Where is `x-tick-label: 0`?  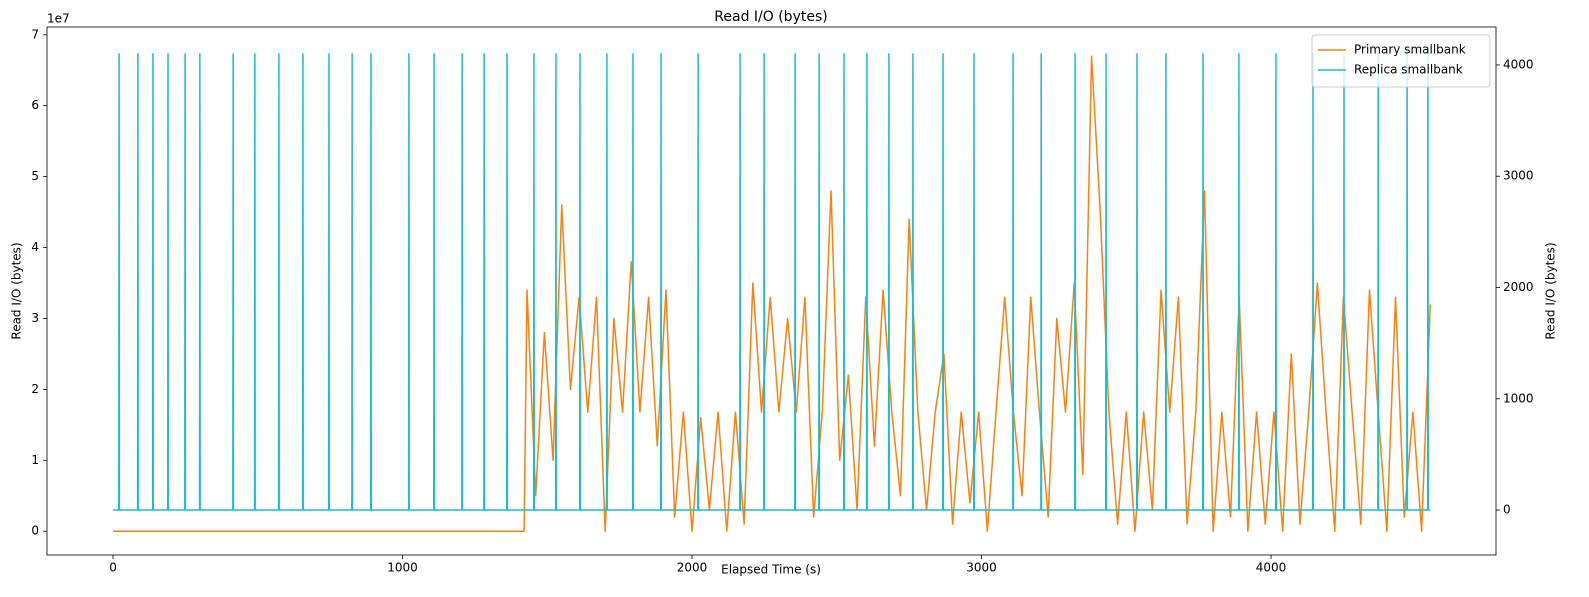 x-tick-label: 0 is located at coordinates (113, 568).